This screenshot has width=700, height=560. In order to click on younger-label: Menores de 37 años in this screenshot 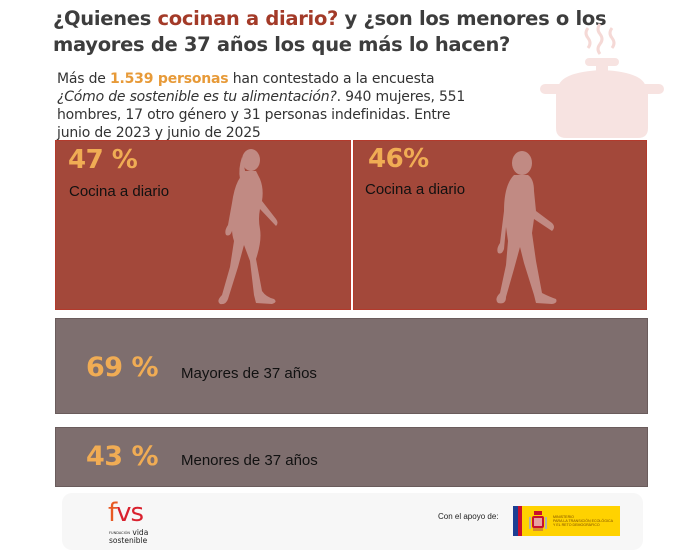, I will do `click(249, 460)`.